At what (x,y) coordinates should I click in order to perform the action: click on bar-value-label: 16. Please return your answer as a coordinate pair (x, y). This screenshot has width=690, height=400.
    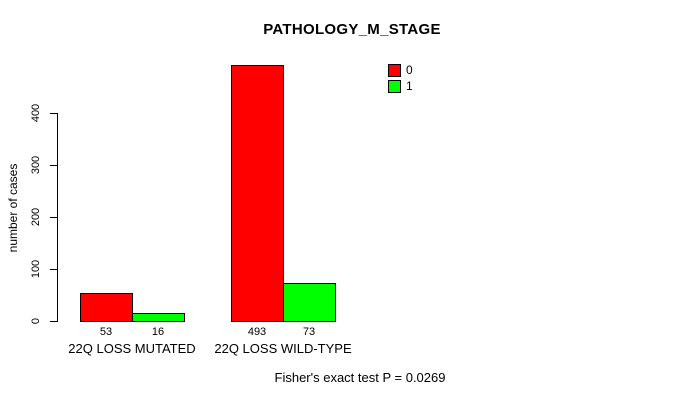
    Looking at the image, I should click on (158, 332).